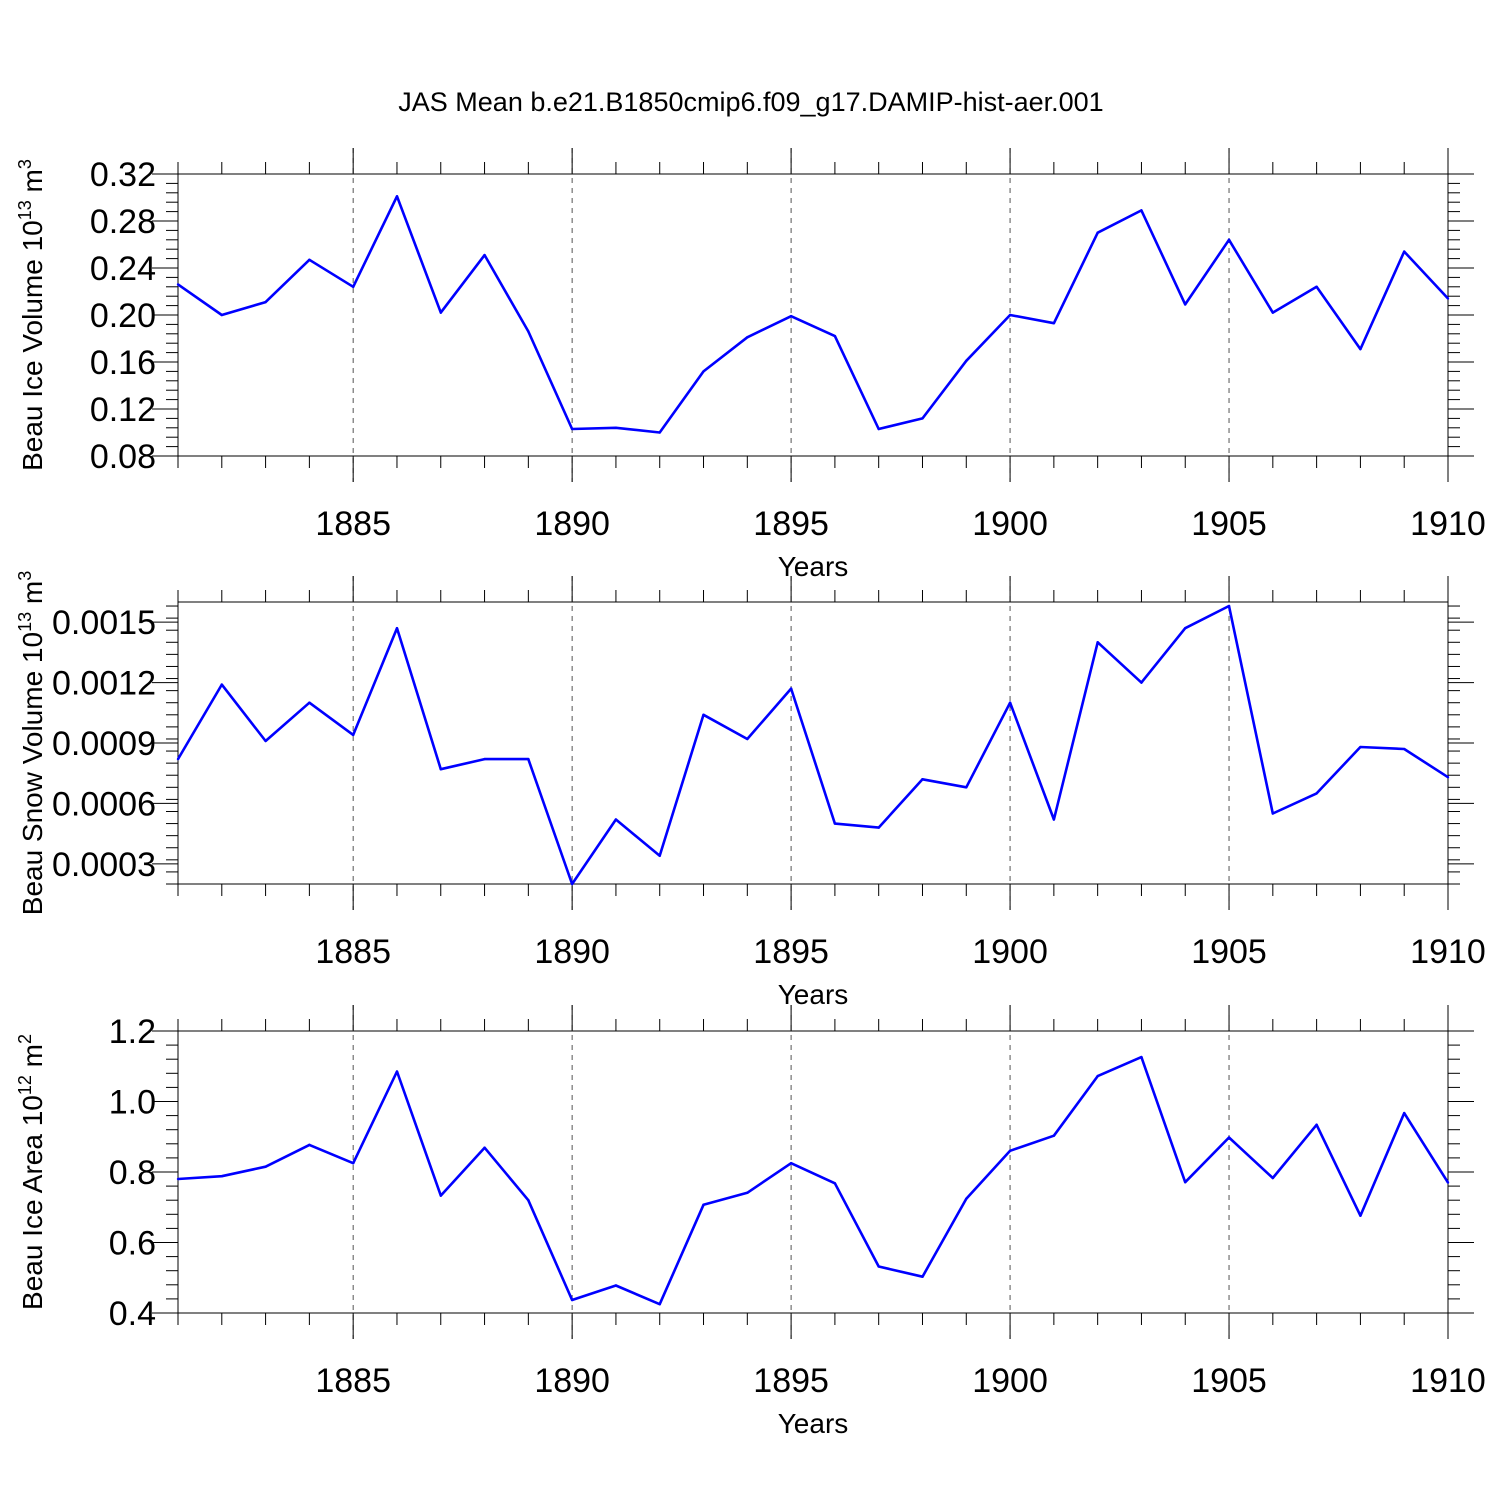  I want to click on y-axis-label: Beau Ice Area 1012 m2, so click(31, 1172).